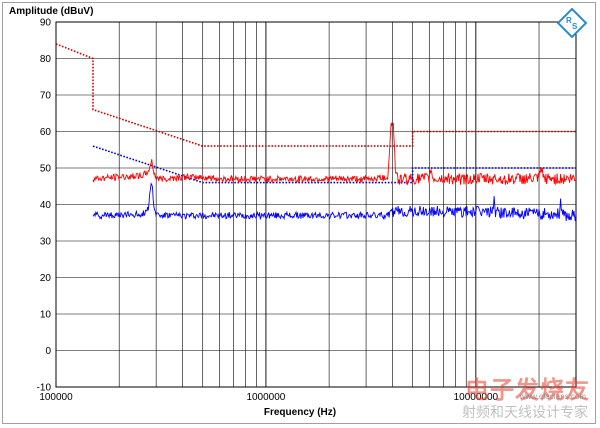 The image size is (600, 428). I want to click on y-tick-label: 0, so click(48, 351).